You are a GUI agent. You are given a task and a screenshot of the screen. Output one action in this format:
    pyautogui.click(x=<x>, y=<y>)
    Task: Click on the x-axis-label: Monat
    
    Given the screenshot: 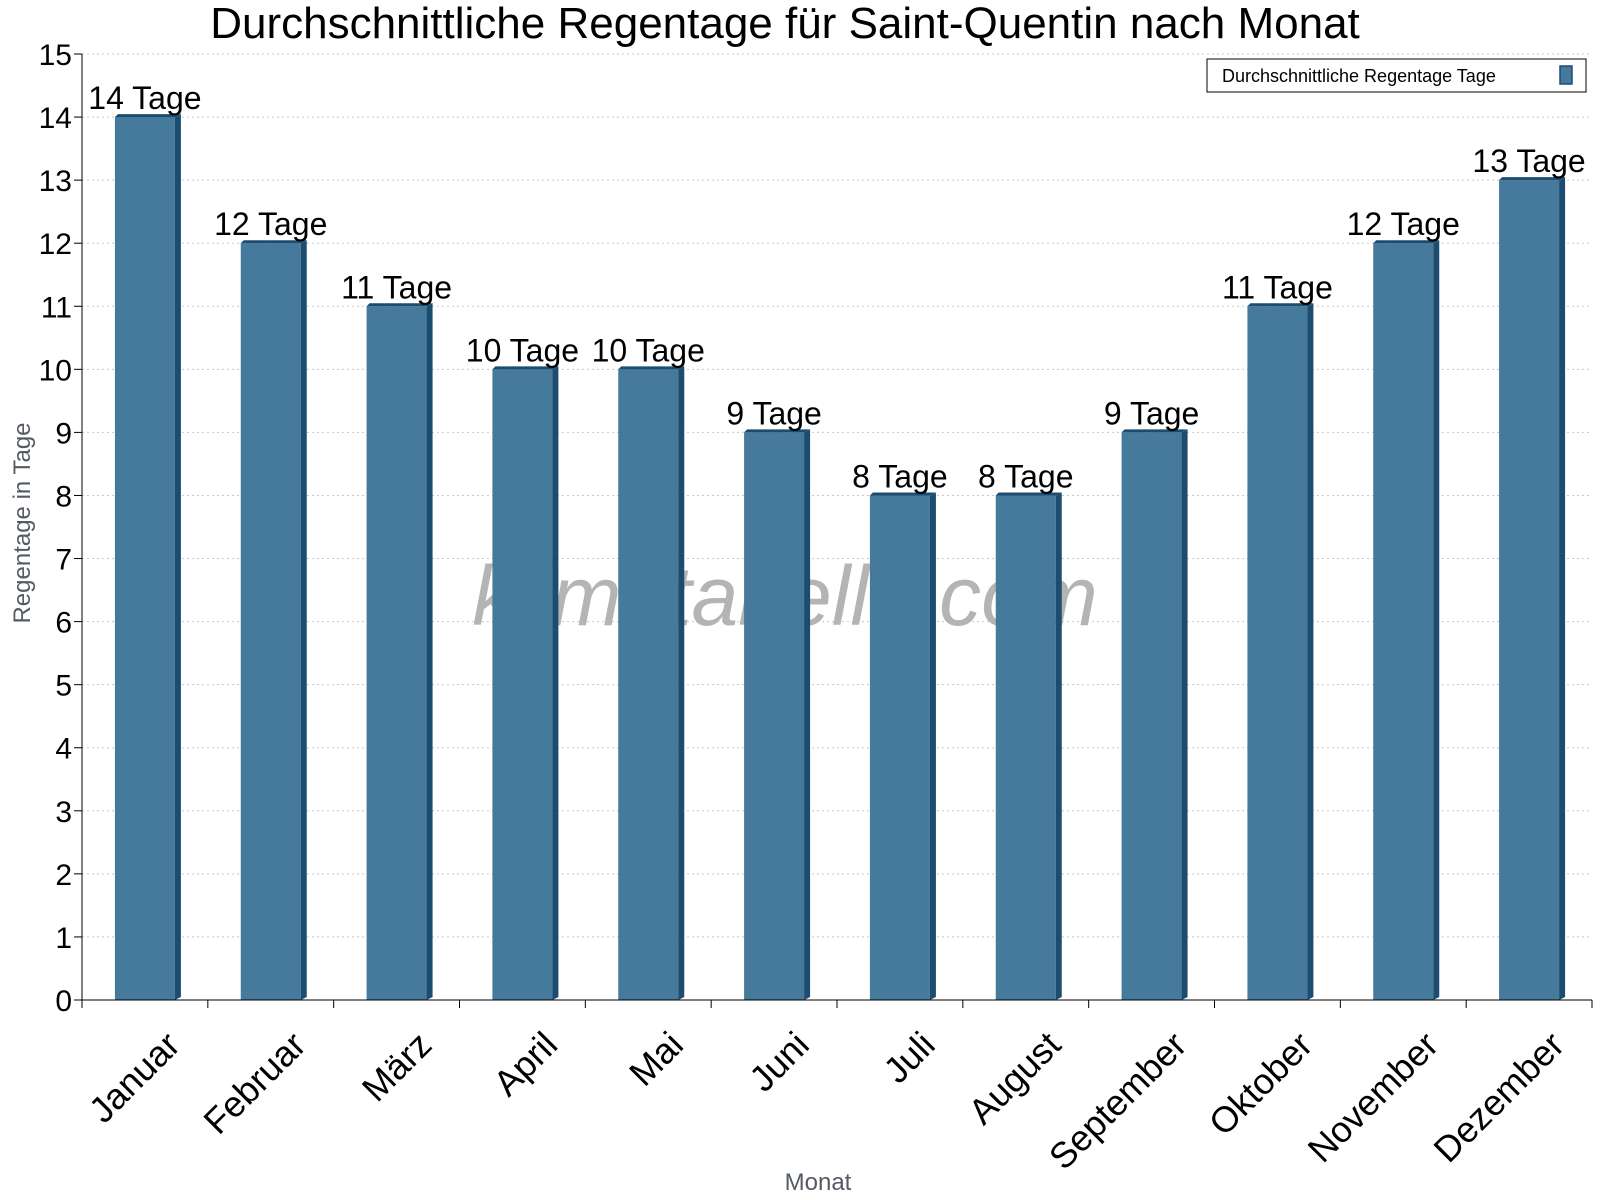 What is the action you would take?
    pyautogui.click(x=818, y=1182)
    